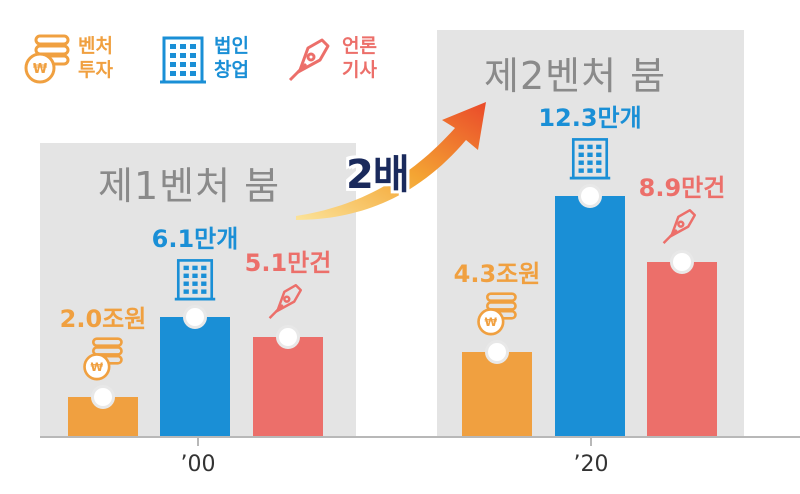  What do you see at coordinates (231, 70) in the screenshot?
I see `legend-label-startup-2: 창업` at bounding box center [231, 70].